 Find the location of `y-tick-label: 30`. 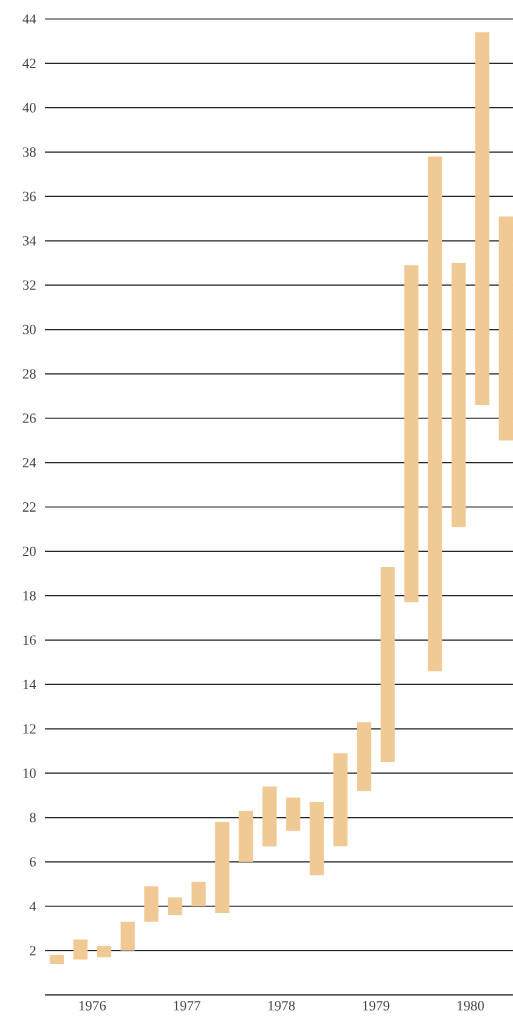

y-tick-label: 30 is located at coordinates (29, 329).